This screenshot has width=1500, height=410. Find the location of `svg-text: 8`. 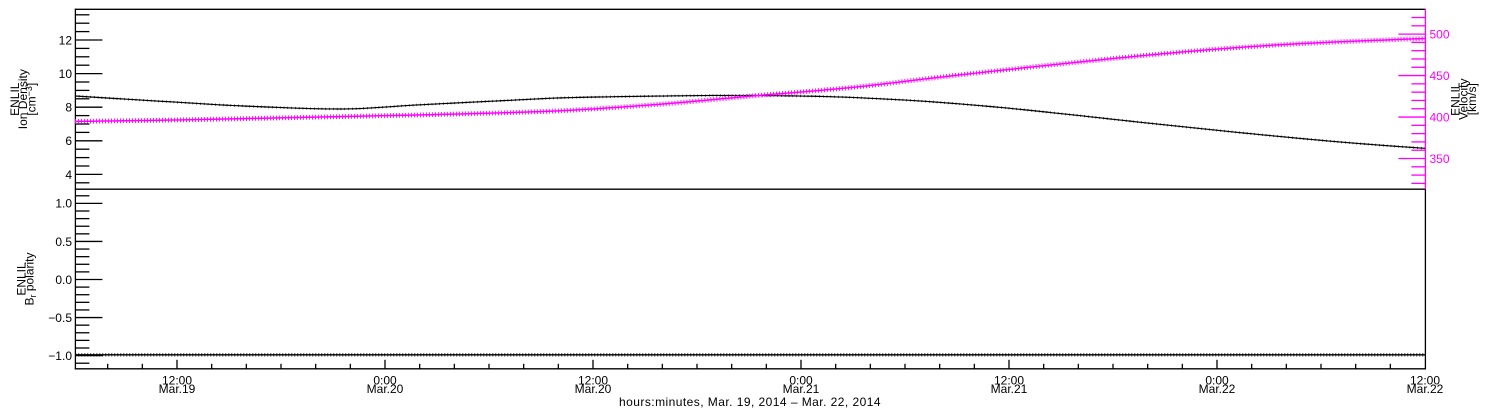

svg-text: 8 is located at coordinates (68, 108).